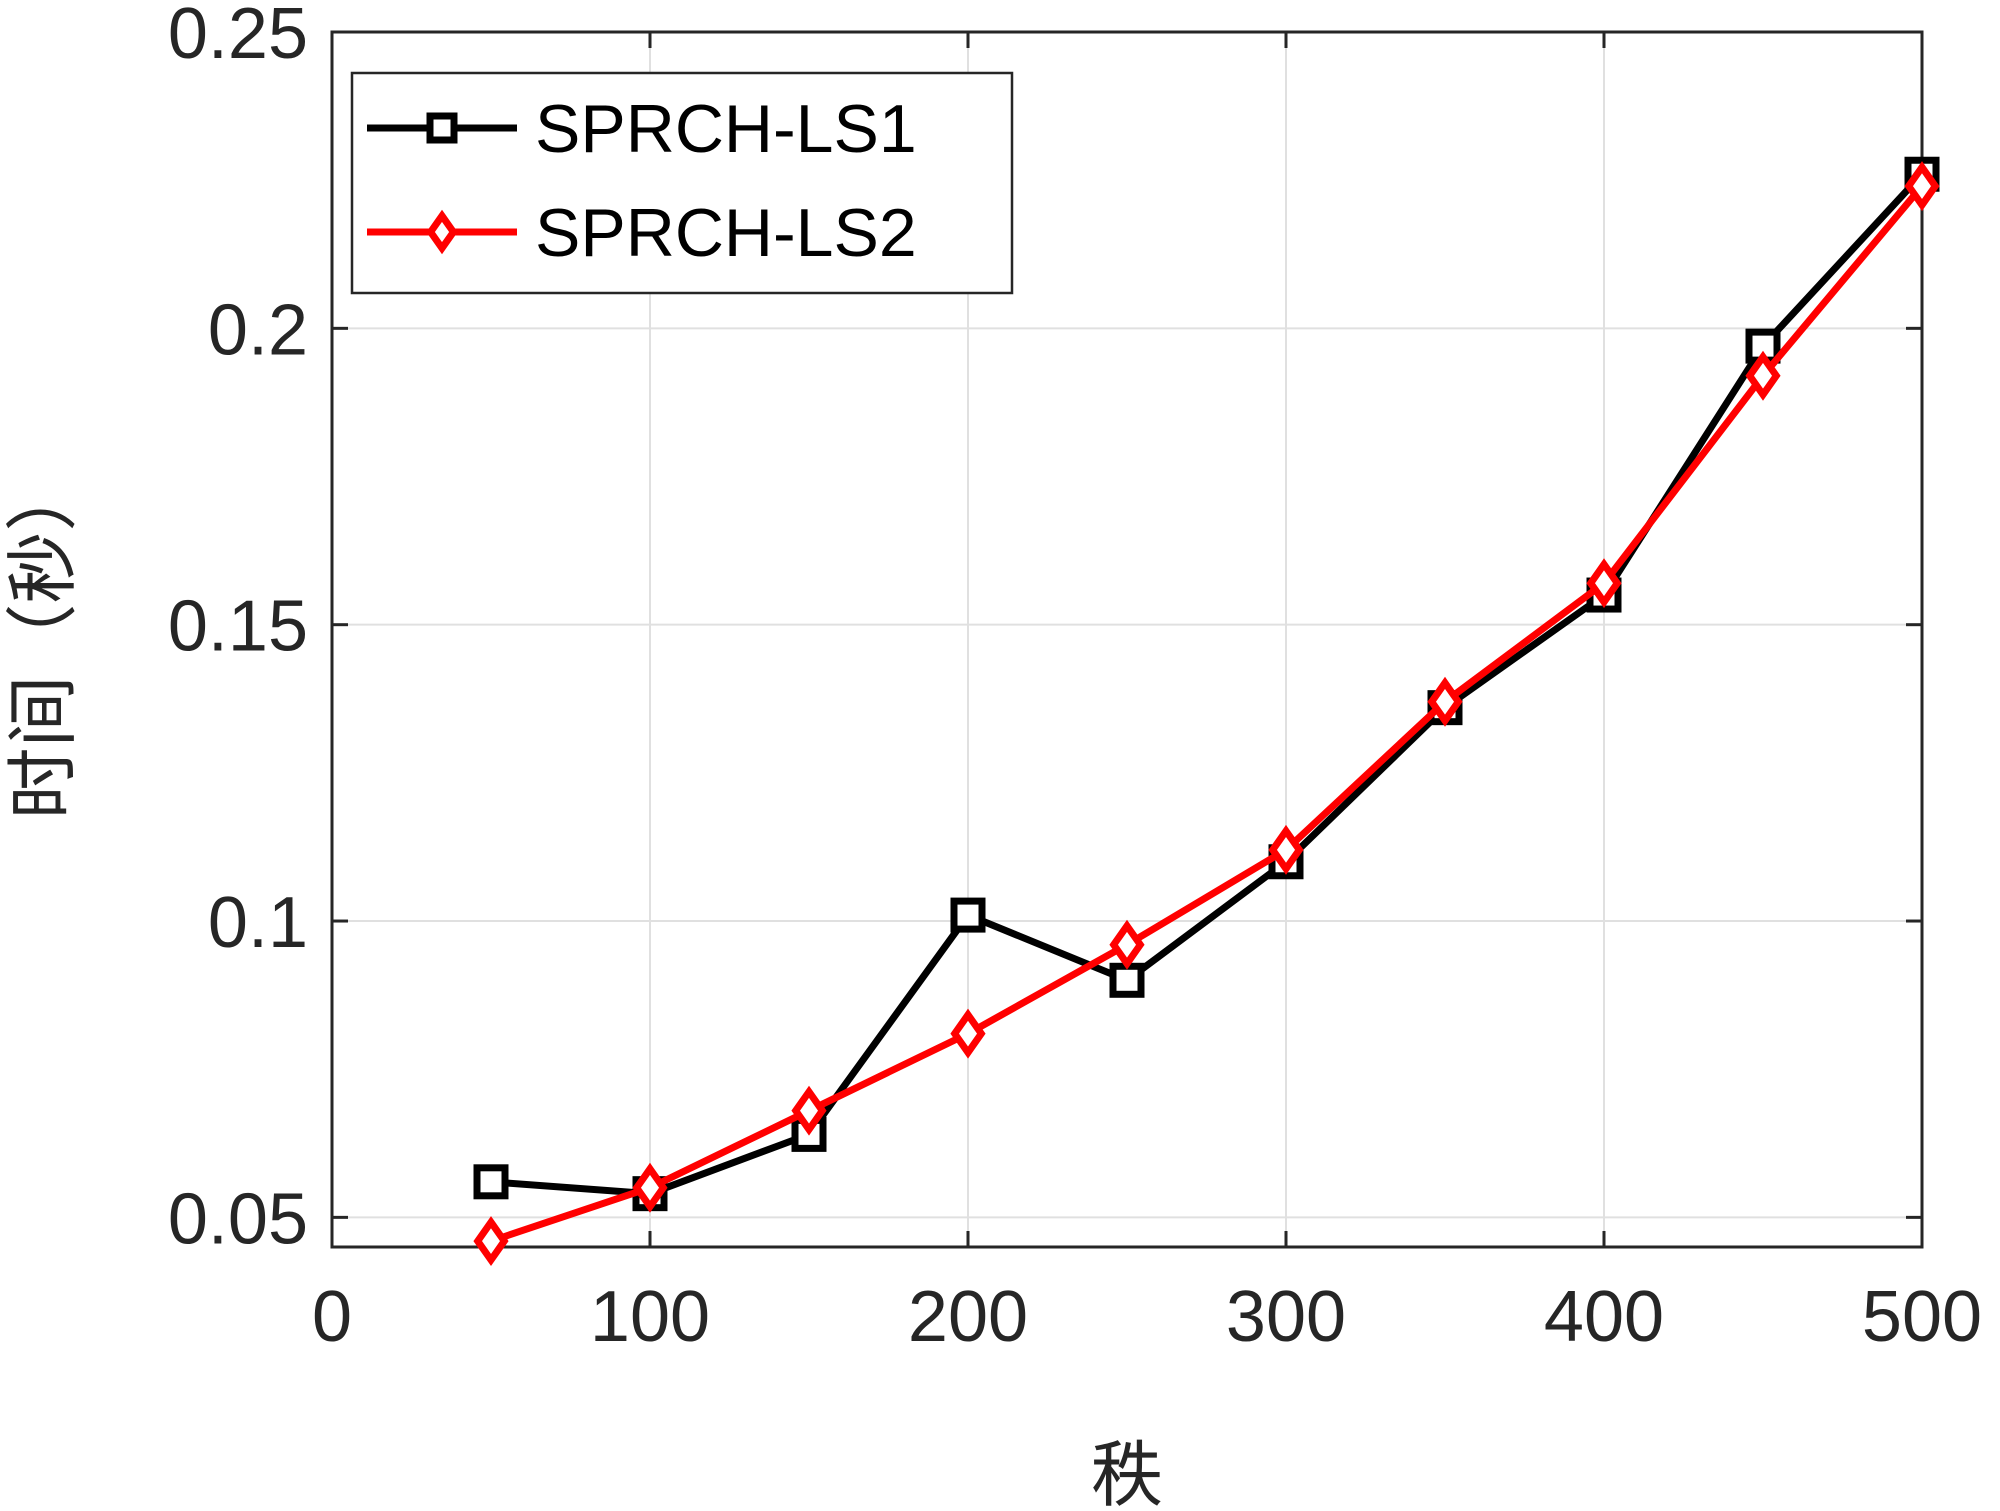 The width and height of the screenshot is (2000, 1511). What do you see at coordinates (726, 129) in the screenshot?
I see `legend-label: SPRCH-LS1` at bounding box center [726, 129].